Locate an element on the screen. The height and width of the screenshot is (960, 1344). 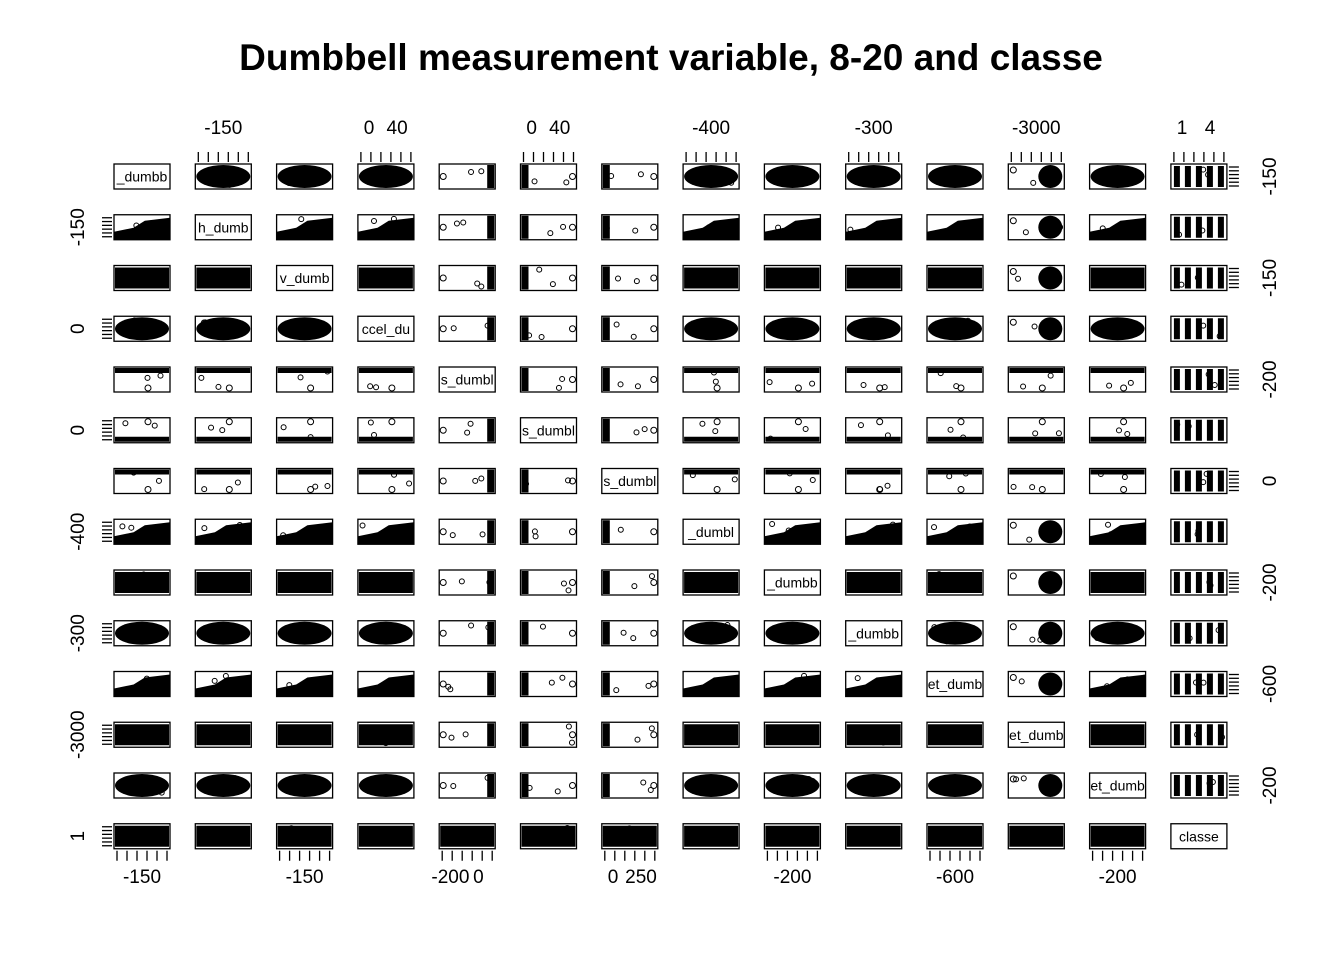
classe-band is located at coordinates (955, 836).